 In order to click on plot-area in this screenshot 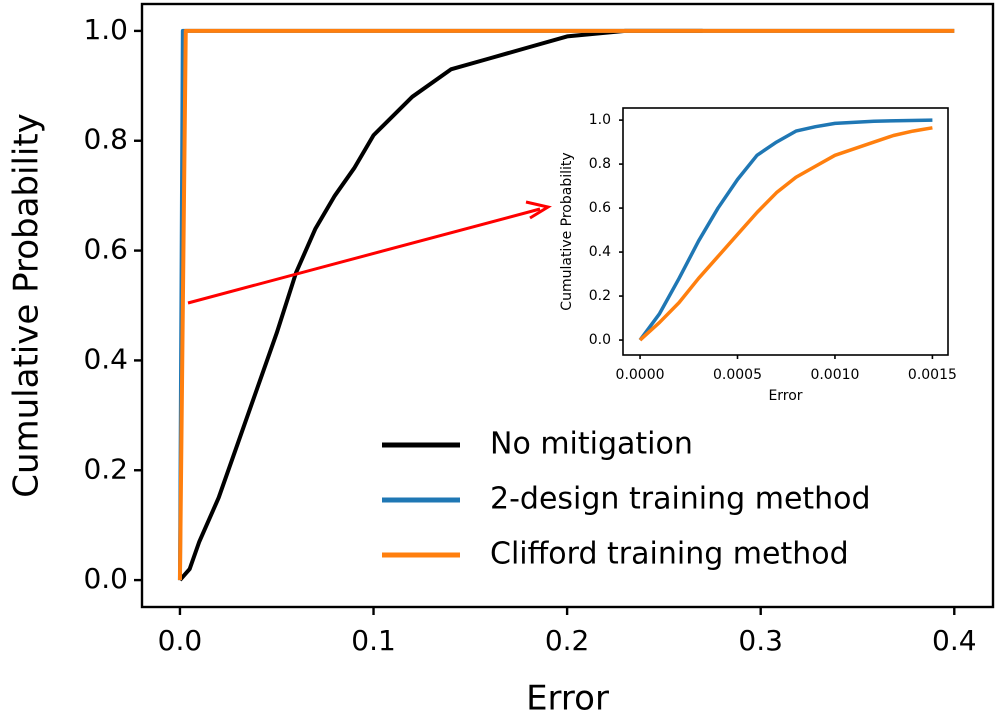, I will do `click(785, 231)`.